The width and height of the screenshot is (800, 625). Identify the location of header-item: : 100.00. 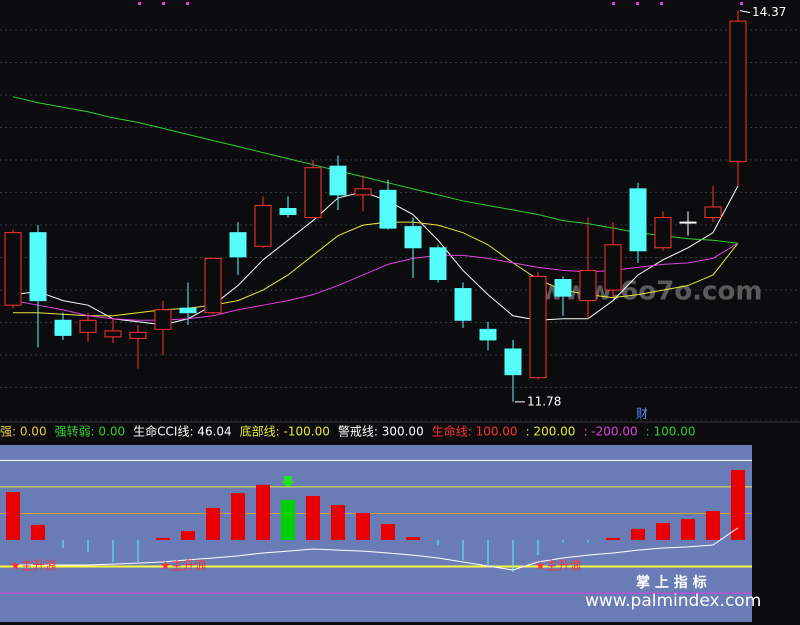
(671, 432).